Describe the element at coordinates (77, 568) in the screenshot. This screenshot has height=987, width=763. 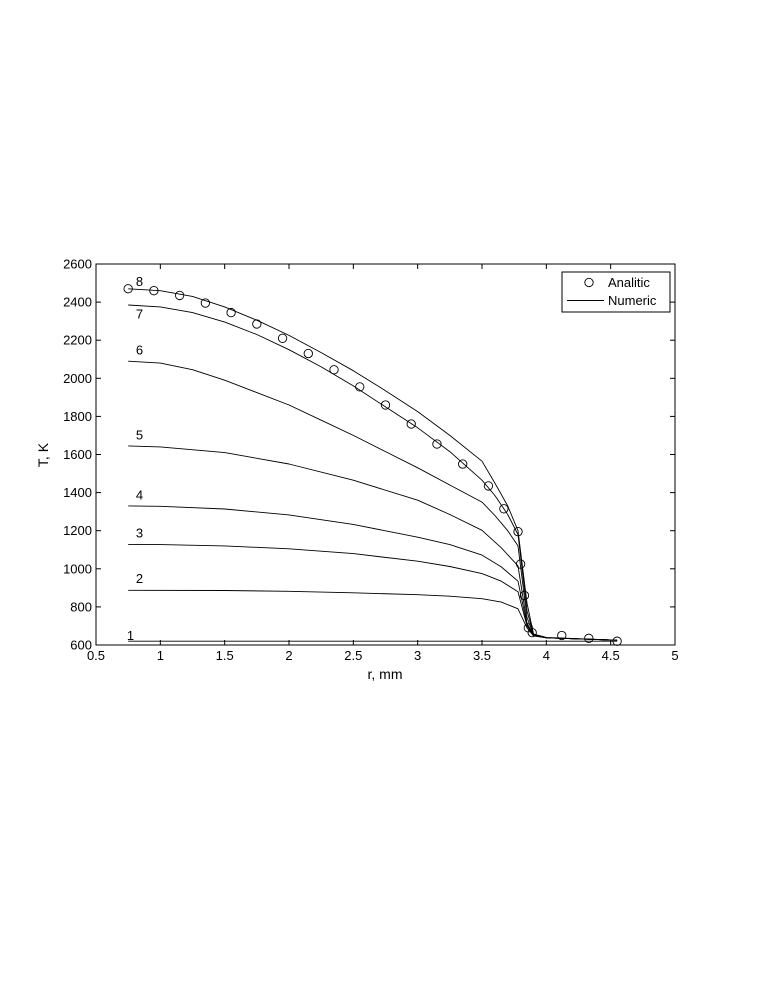
I see `y-tick-label-2: 1000` at that location.